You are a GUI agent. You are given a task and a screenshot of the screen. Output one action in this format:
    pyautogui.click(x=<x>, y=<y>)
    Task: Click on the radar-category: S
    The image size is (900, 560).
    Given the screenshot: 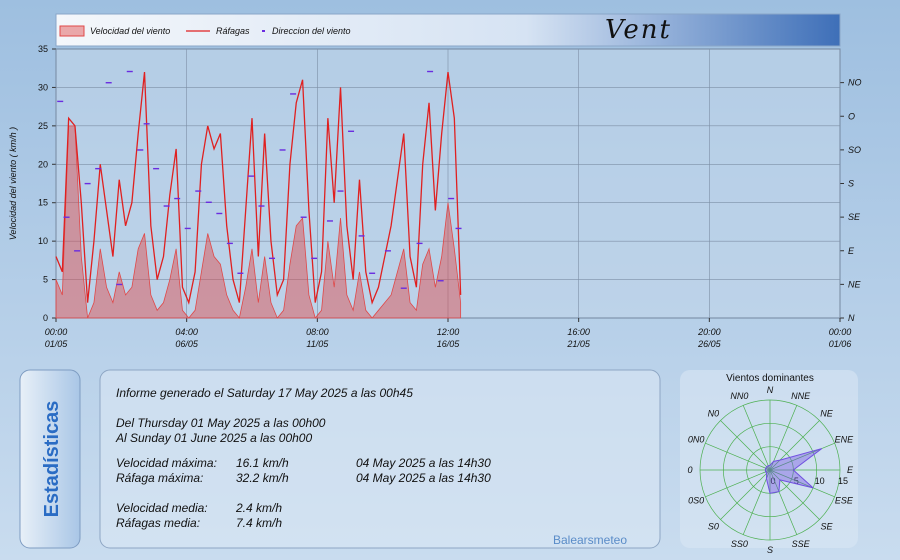 What is the action you would take?
    pyautogui.click(x=770, y=550)
    